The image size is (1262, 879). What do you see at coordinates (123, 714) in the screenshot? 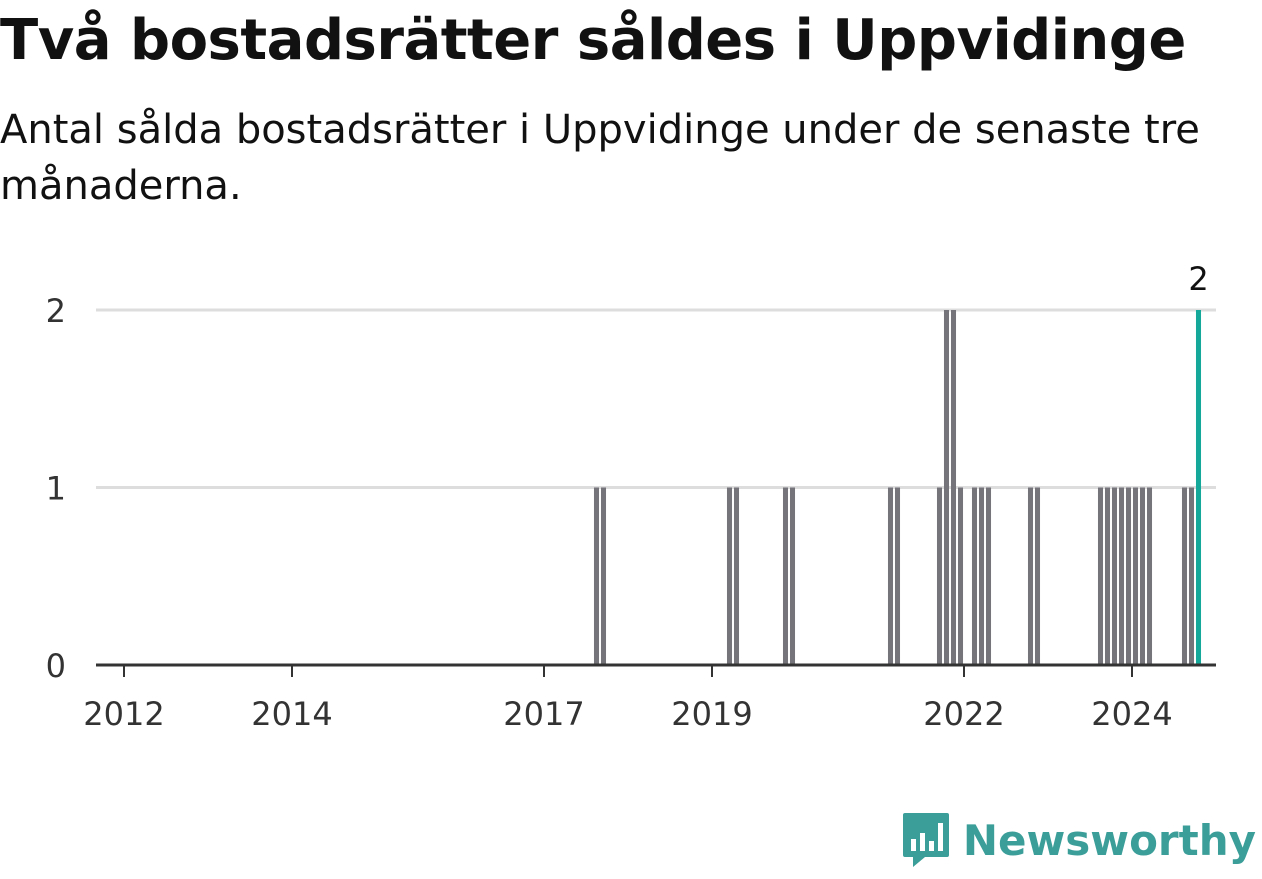
I see `x-tick-label: 2012` at bounding box center [123, 714].